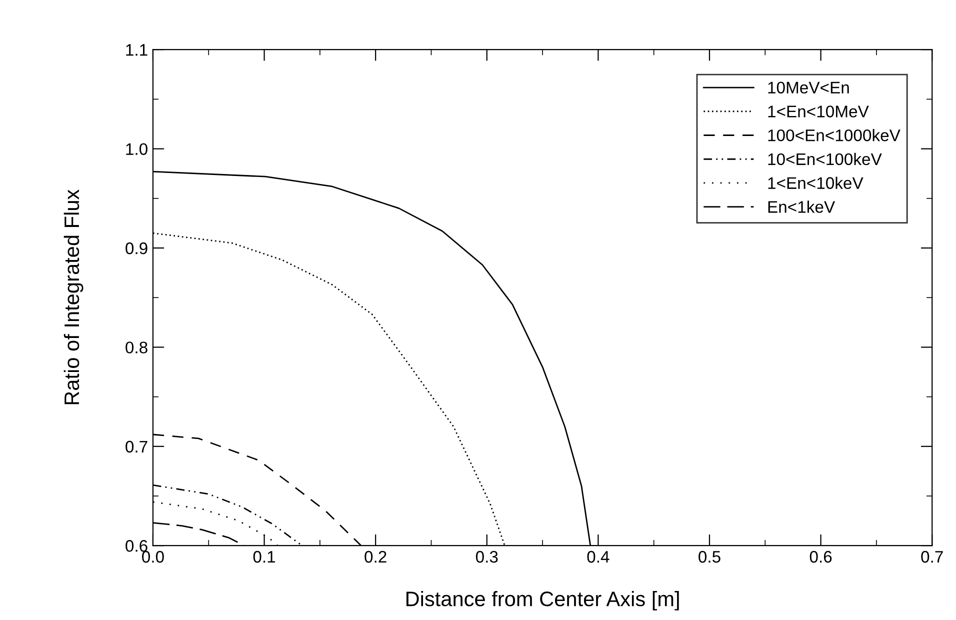  Describe the element at coordinates (816, 182) in the screenshot. I see `legend-label: 1<En<10keV` at that location.